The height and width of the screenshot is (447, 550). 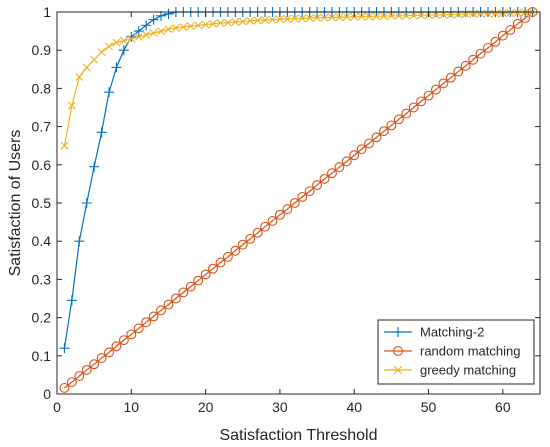 I want to click on x-tick-label: 40, so click(x=354, y=407).